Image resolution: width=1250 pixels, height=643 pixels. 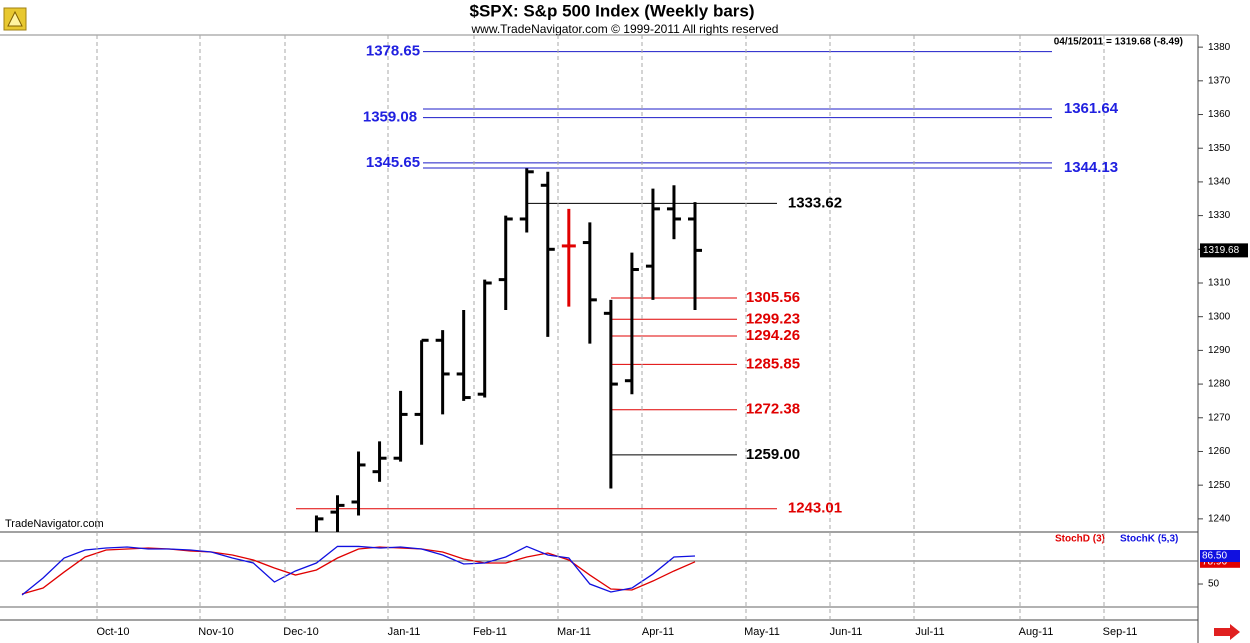 I want to click on stoch-line, so click(x=358, y=570).